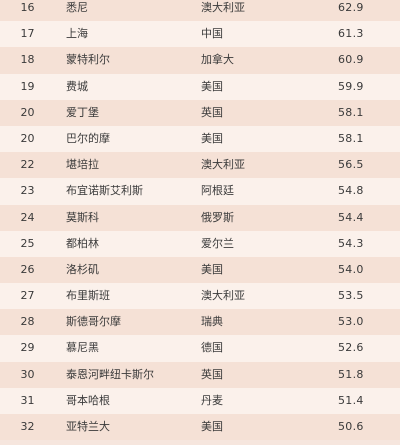 The height and width of the screenshot is (445, 400). I want to click on rank-cell: 24, so click(27, 217).